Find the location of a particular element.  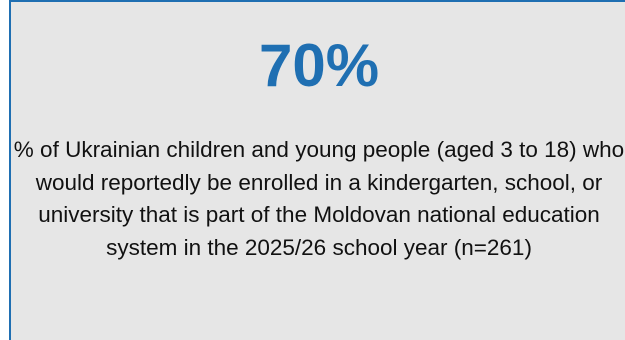

stat-value: 70% is located at coordinates (319, 65).